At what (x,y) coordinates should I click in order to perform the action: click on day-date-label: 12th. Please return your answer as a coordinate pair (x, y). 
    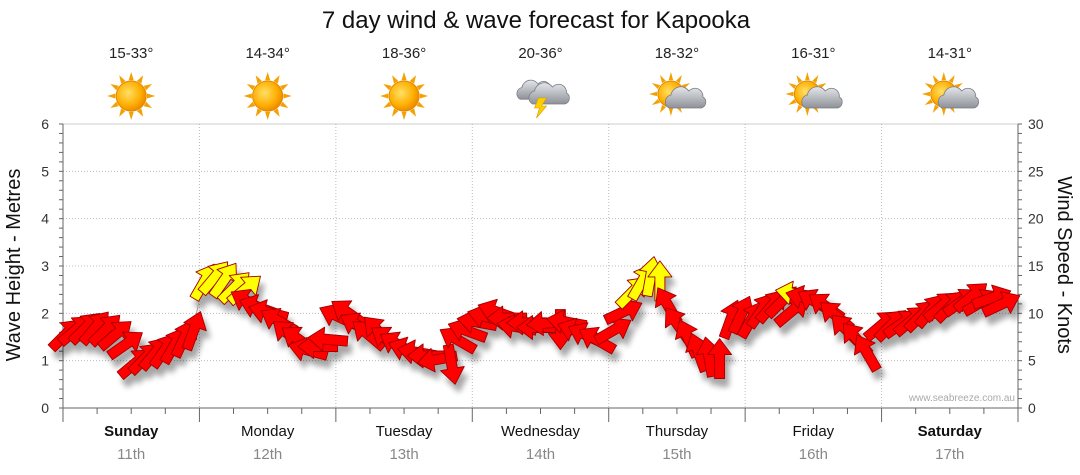
    Looking at the image, I should click on (267, 454).